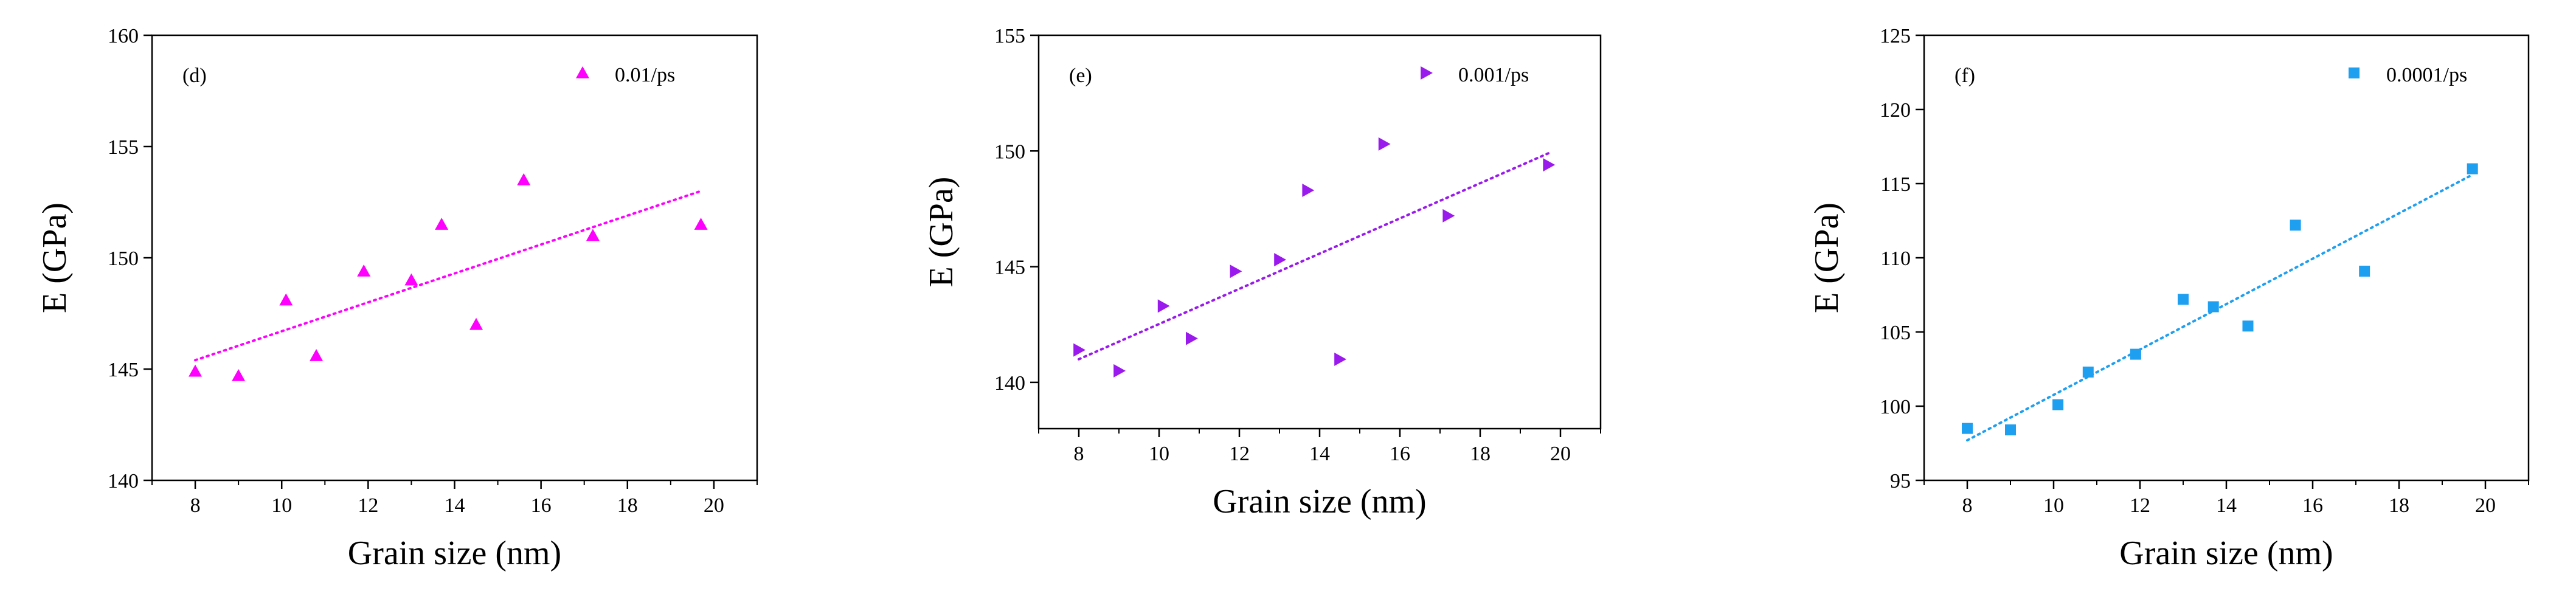  Describe the element at coordinates (448, 276) in the screenshot. I see `fit-line-d` at that location.